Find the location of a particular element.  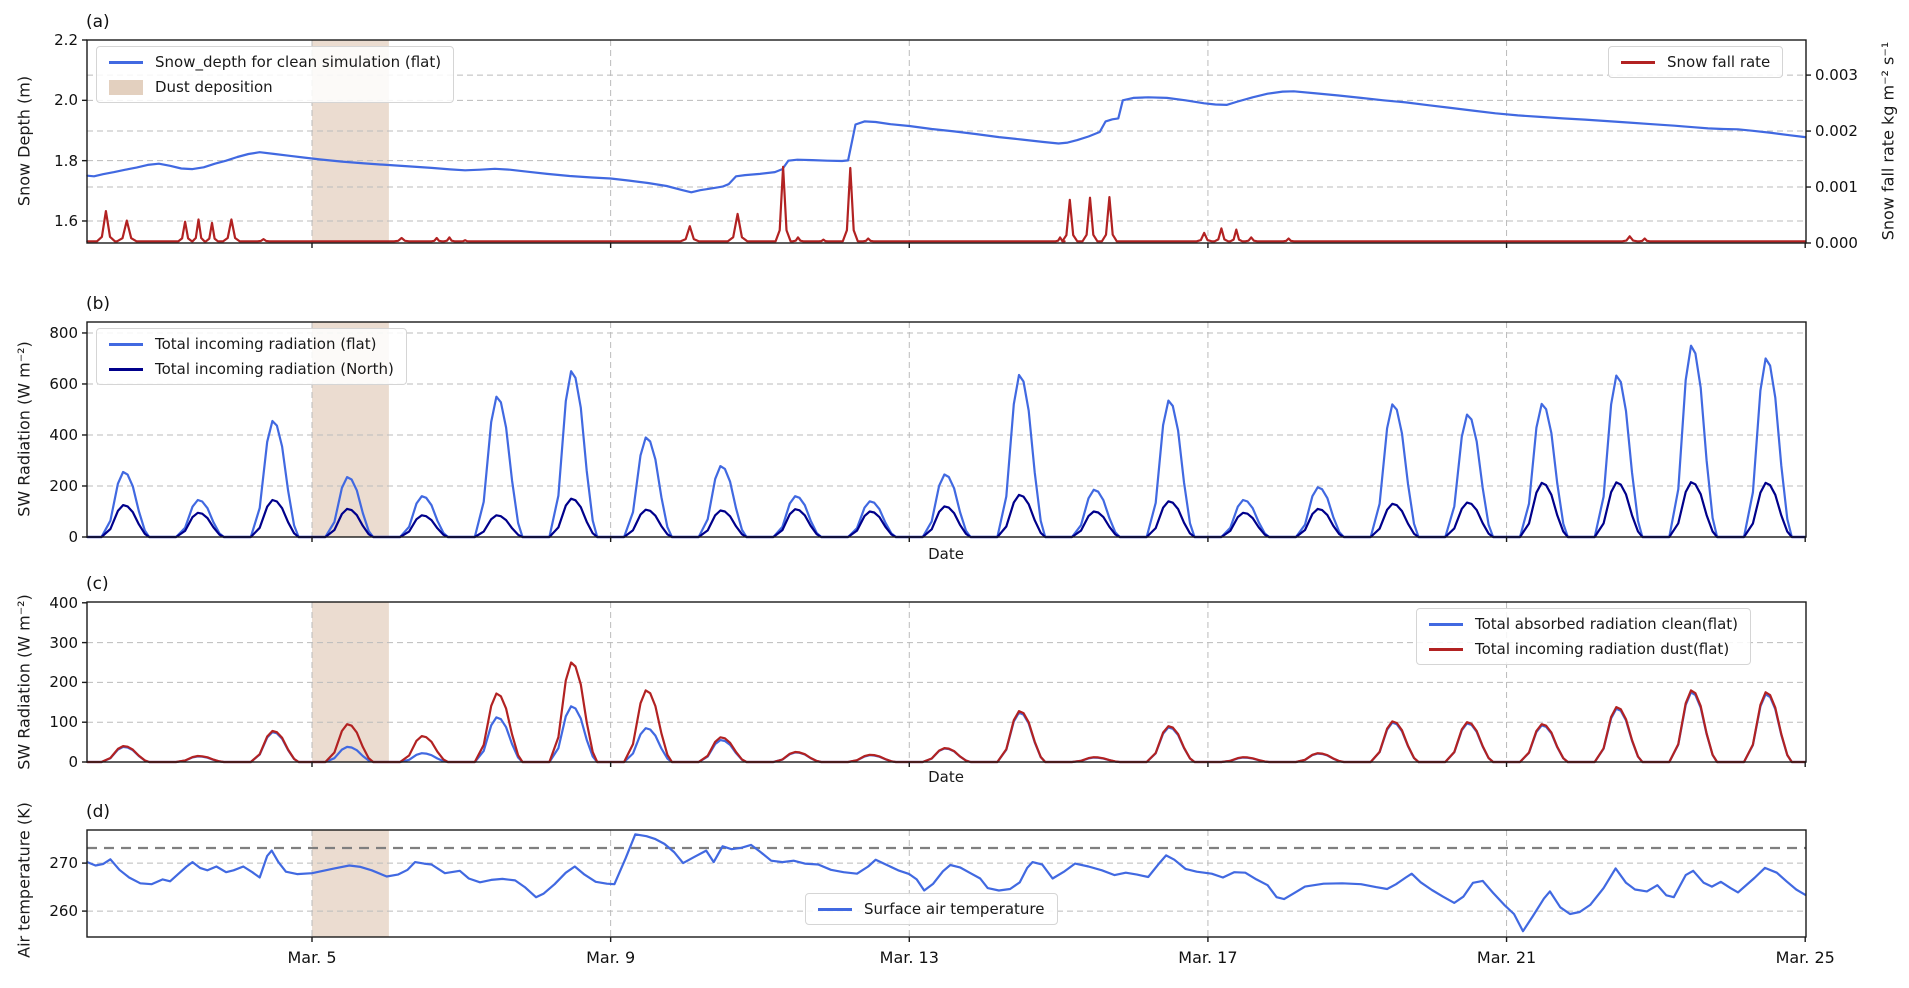

incoming-north-line-swatch is located at coordinates (126, 369).